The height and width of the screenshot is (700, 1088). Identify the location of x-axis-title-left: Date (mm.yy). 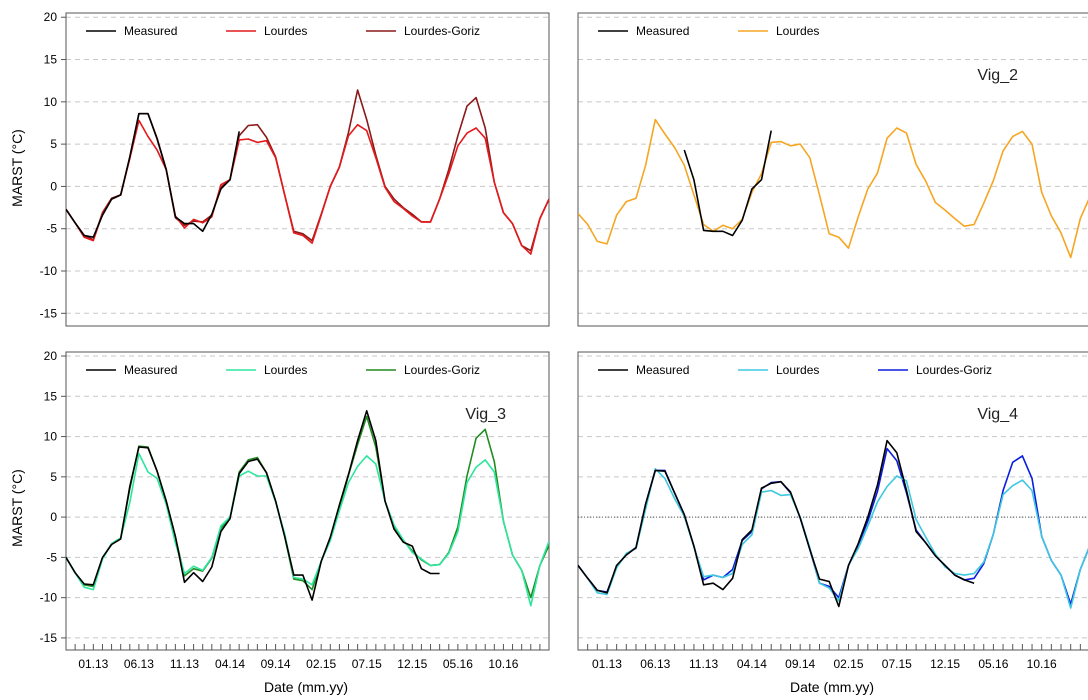
(306, 687).